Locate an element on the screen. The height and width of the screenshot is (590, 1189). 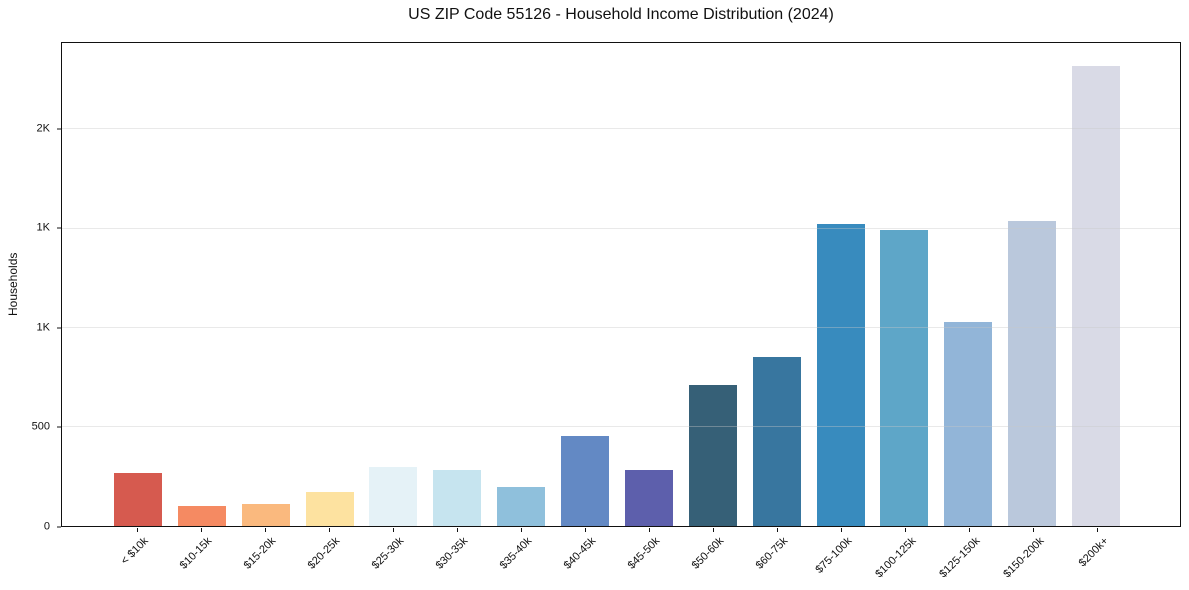
x-tick-label: $200k+ is located at coordinates (1093, 552).